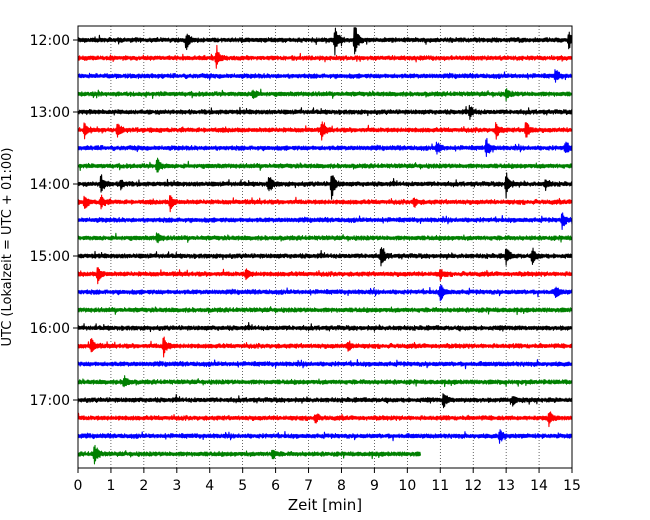 This screenshot has width=650, height=520. Describe the element at coordinates (7, 247) in the screenshot. I see `y-axis-title: UTC (Lokalzeit = UTC + 01:00)` at that location.